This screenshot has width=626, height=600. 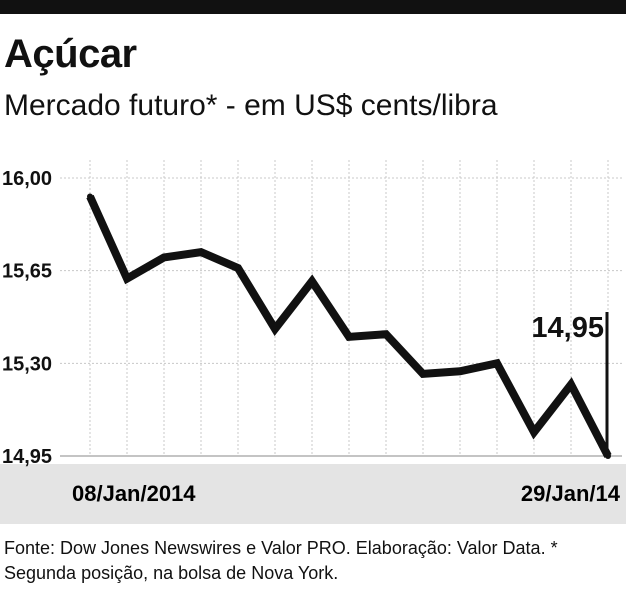 What do you see at coordinates (27, 179) in the screenshot?
I see `y-tick-label: 16,00` at bounding box center [27, 179].